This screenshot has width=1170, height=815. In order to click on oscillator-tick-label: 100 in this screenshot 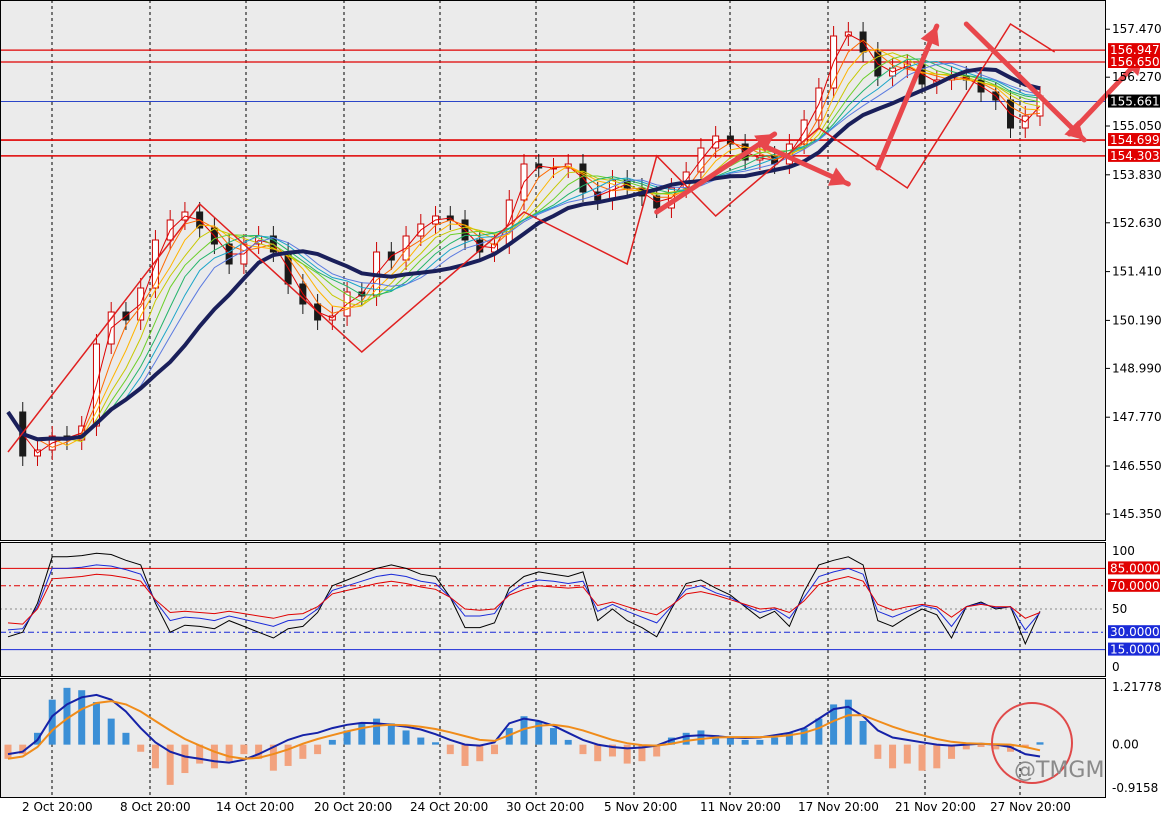, I will do `click(1123, 551)`.